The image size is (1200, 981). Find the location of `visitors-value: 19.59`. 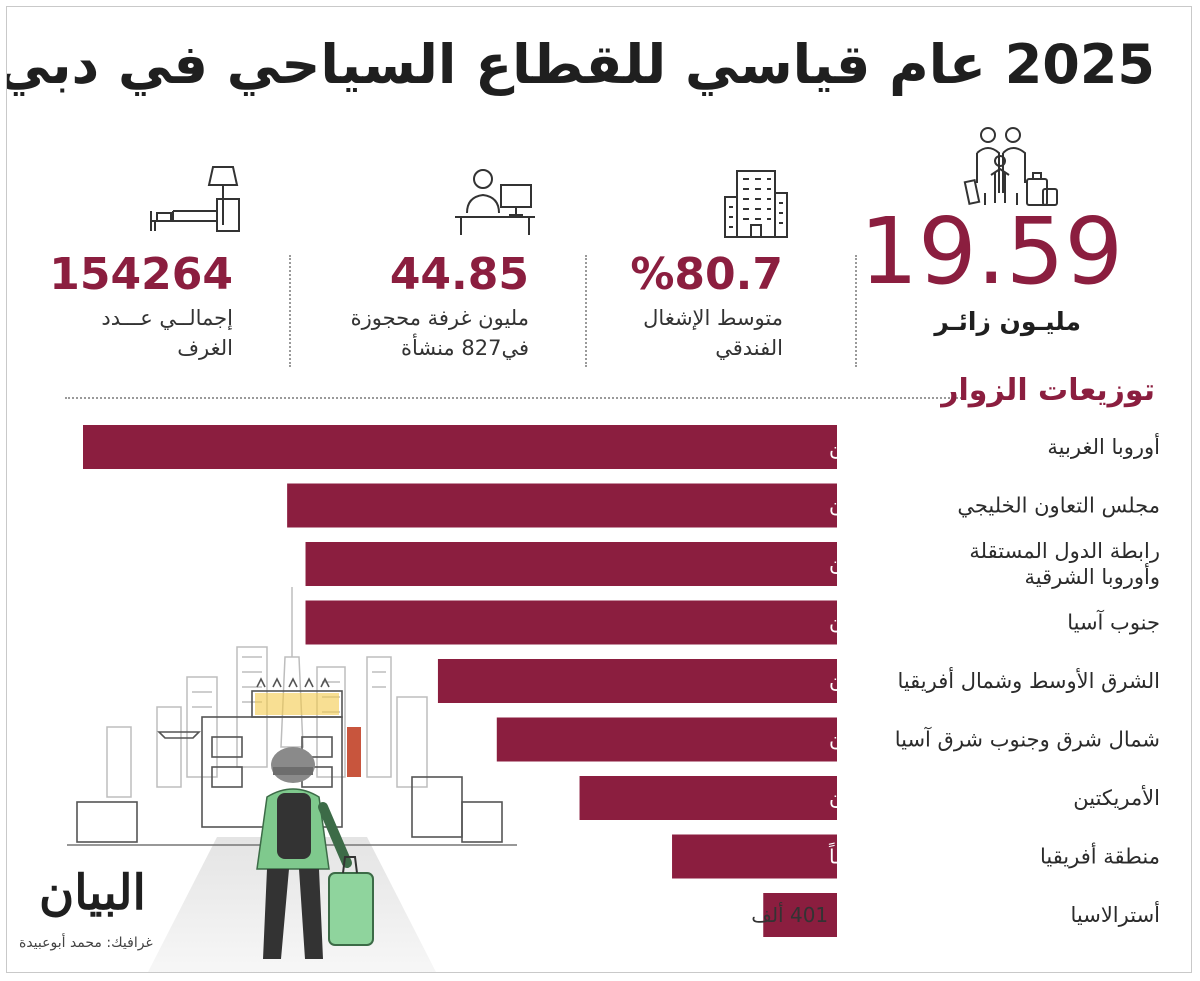

visitors-value: 19.59 is located at coordinates (991, 251).